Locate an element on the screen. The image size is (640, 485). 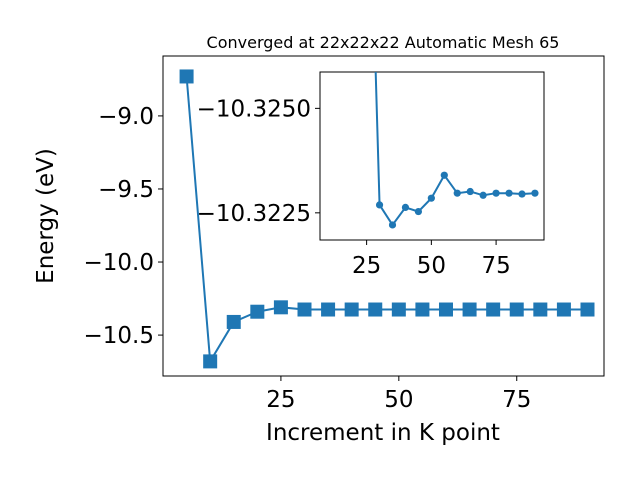
main-x-tick-label: 50 is located at coordinates (398, 400).